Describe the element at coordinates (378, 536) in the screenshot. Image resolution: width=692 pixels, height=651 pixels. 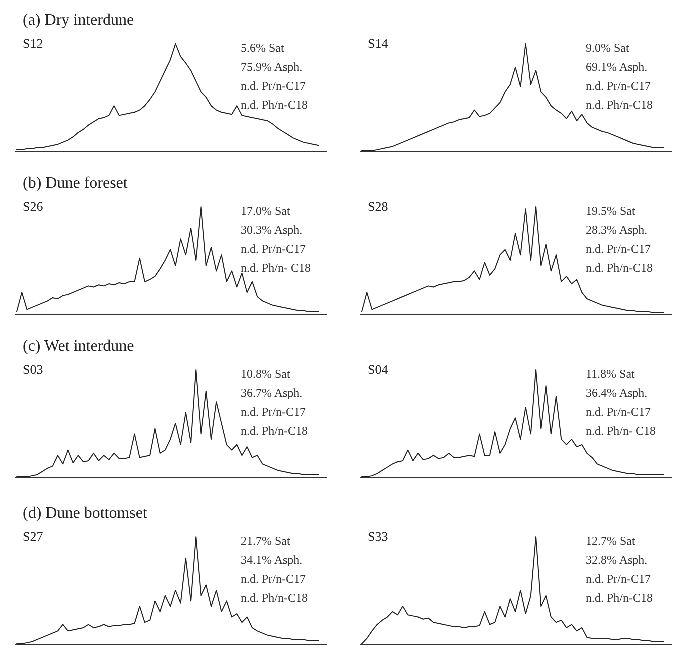
I see `chart-subtitle: S33` at that location.